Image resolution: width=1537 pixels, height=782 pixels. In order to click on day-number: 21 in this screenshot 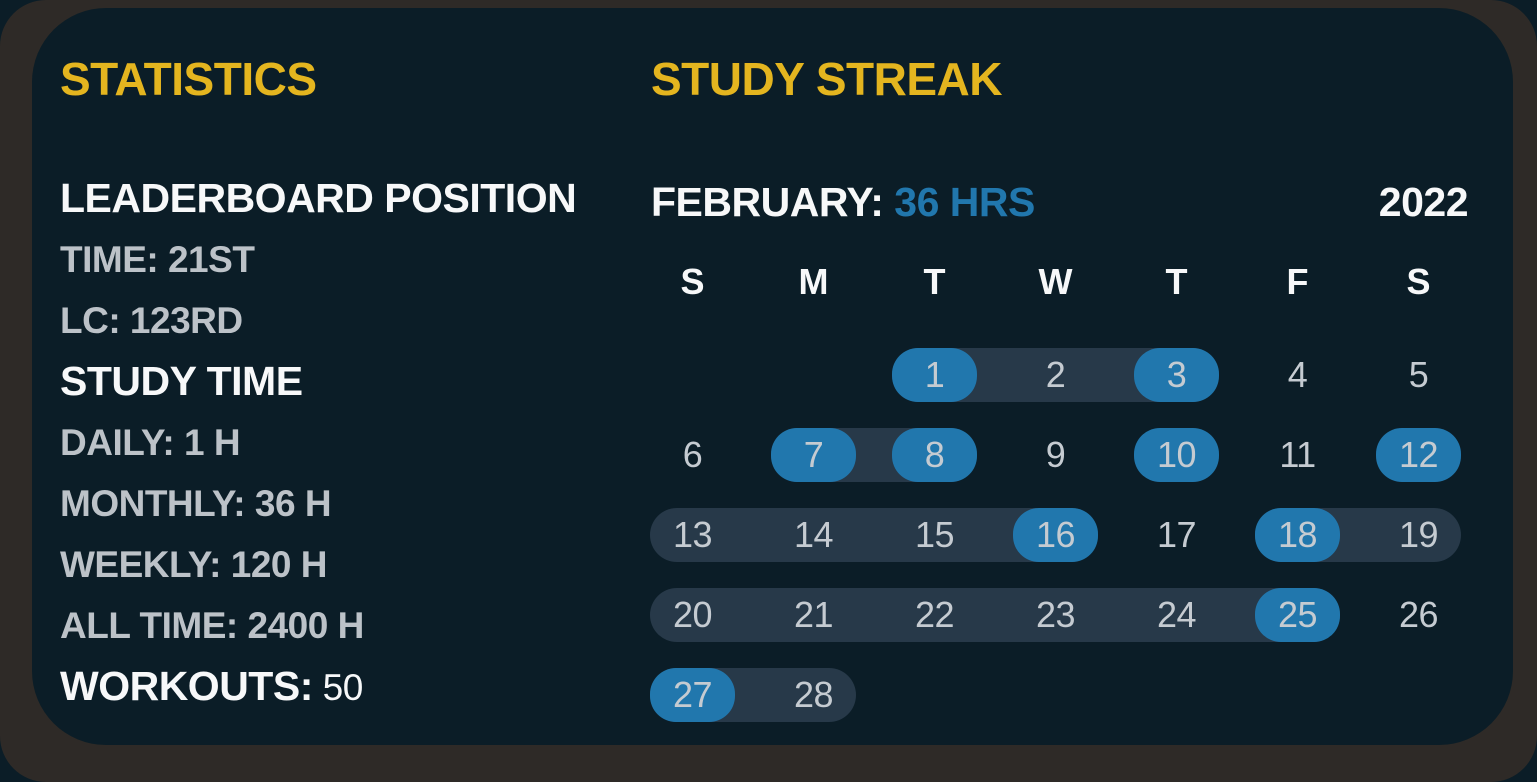, I will do `click(813, 614)`.